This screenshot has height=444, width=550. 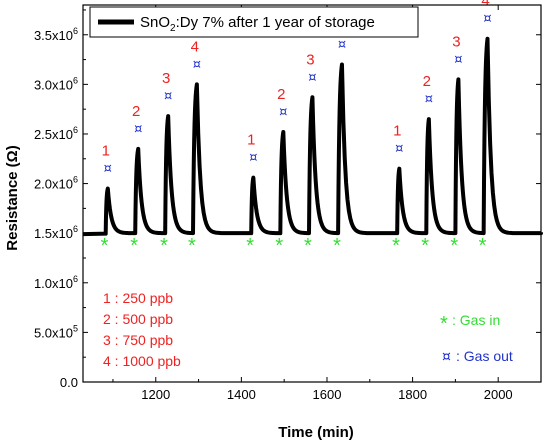 I want to click on x-tick-label: 1400, so click(x=241, y=394).